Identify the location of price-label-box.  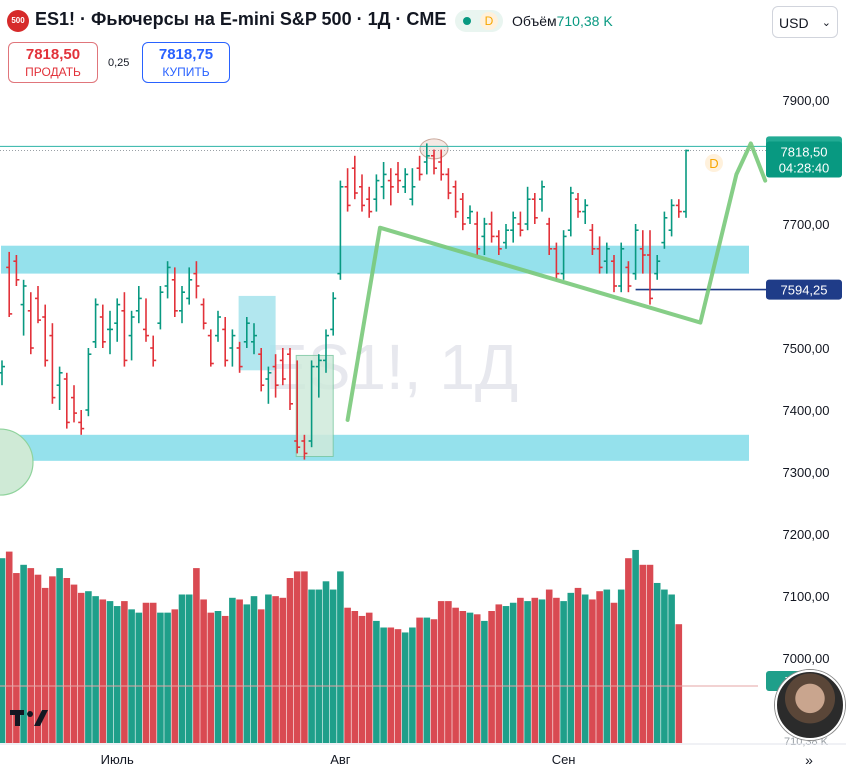
(804, 289).